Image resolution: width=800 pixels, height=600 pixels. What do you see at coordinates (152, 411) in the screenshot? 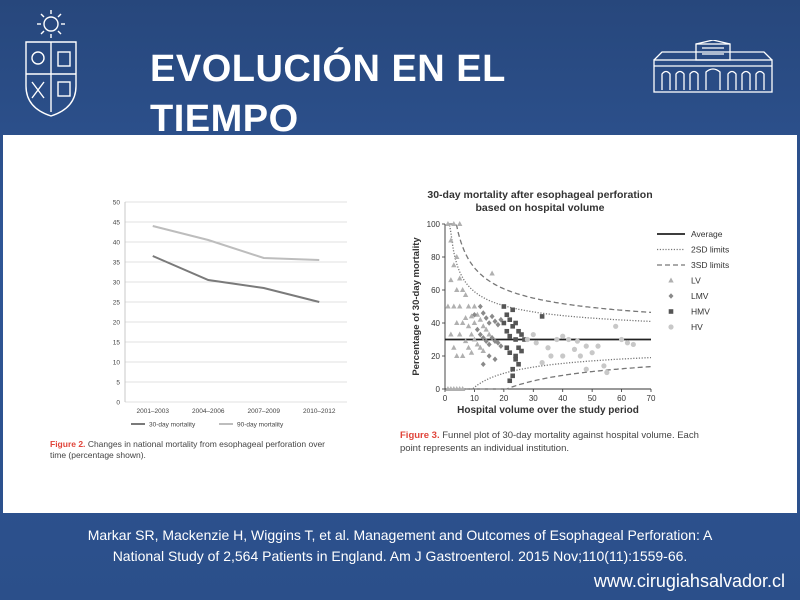
I see `x-tick-label: 2001–2003` at bounding box center [152, 411].